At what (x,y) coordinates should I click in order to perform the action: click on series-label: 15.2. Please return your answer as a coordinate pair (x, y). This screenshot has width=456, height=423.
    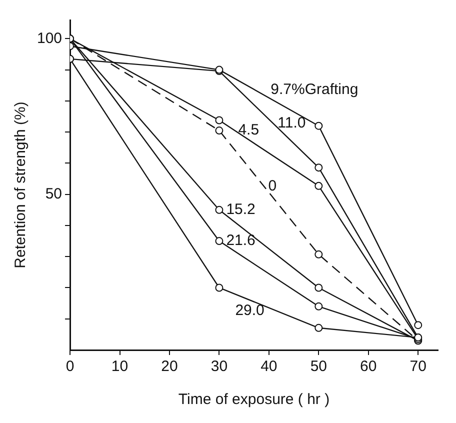
    Looking at the image, I should click on (241, 209).